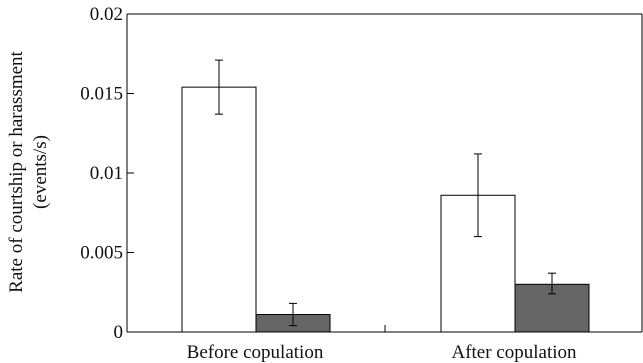 The height and width of the screenshot is (363, 643). Describe the element at coordinates (101, 94) in the screenshot. I see `y-tick-label: 0.015` at that location.